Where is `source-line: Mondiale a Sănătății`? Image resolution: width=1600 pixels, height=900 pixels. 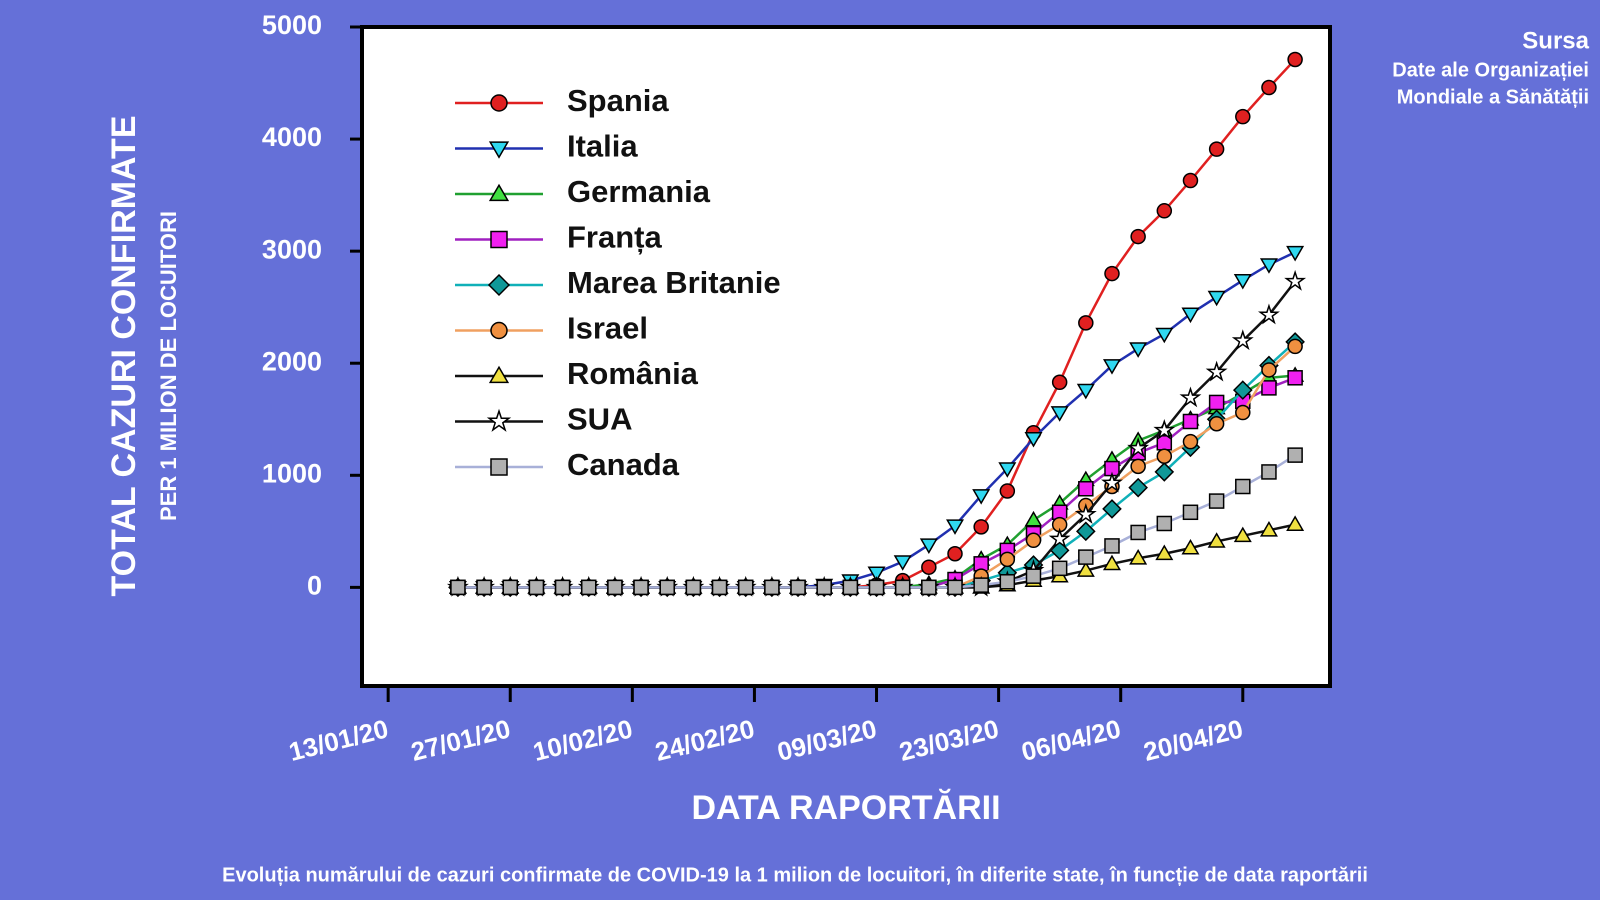
source-line: Mondiale a Sănătății is located at coordinates (1493, 97).